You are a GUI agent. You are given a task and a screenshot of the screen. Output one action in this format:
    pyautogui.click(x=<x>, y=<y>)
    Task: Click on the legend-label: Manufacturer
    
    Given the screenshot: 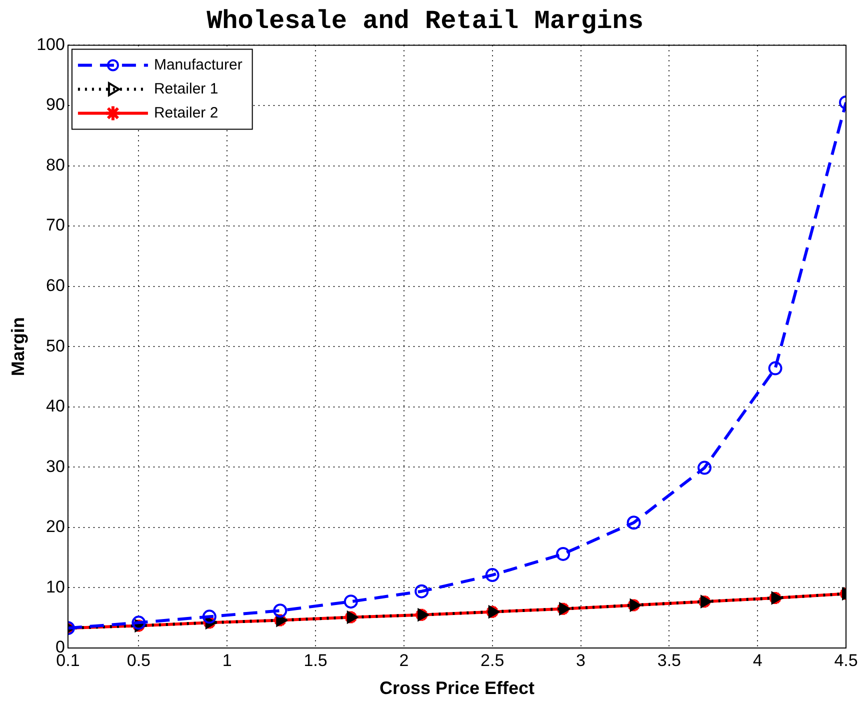 What is the action you would take?
    pyautogui.click(x=198, y=65)
    